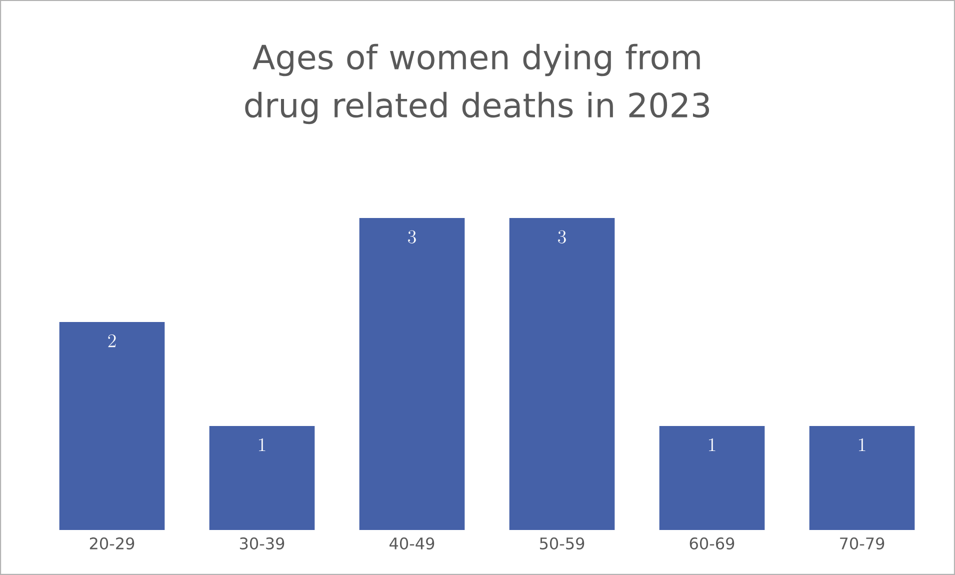 The image size is (955, 575). Describe the element at coordinates (562, 543) in the screenshot. I see `x-tick-label: 50-59` at that location.